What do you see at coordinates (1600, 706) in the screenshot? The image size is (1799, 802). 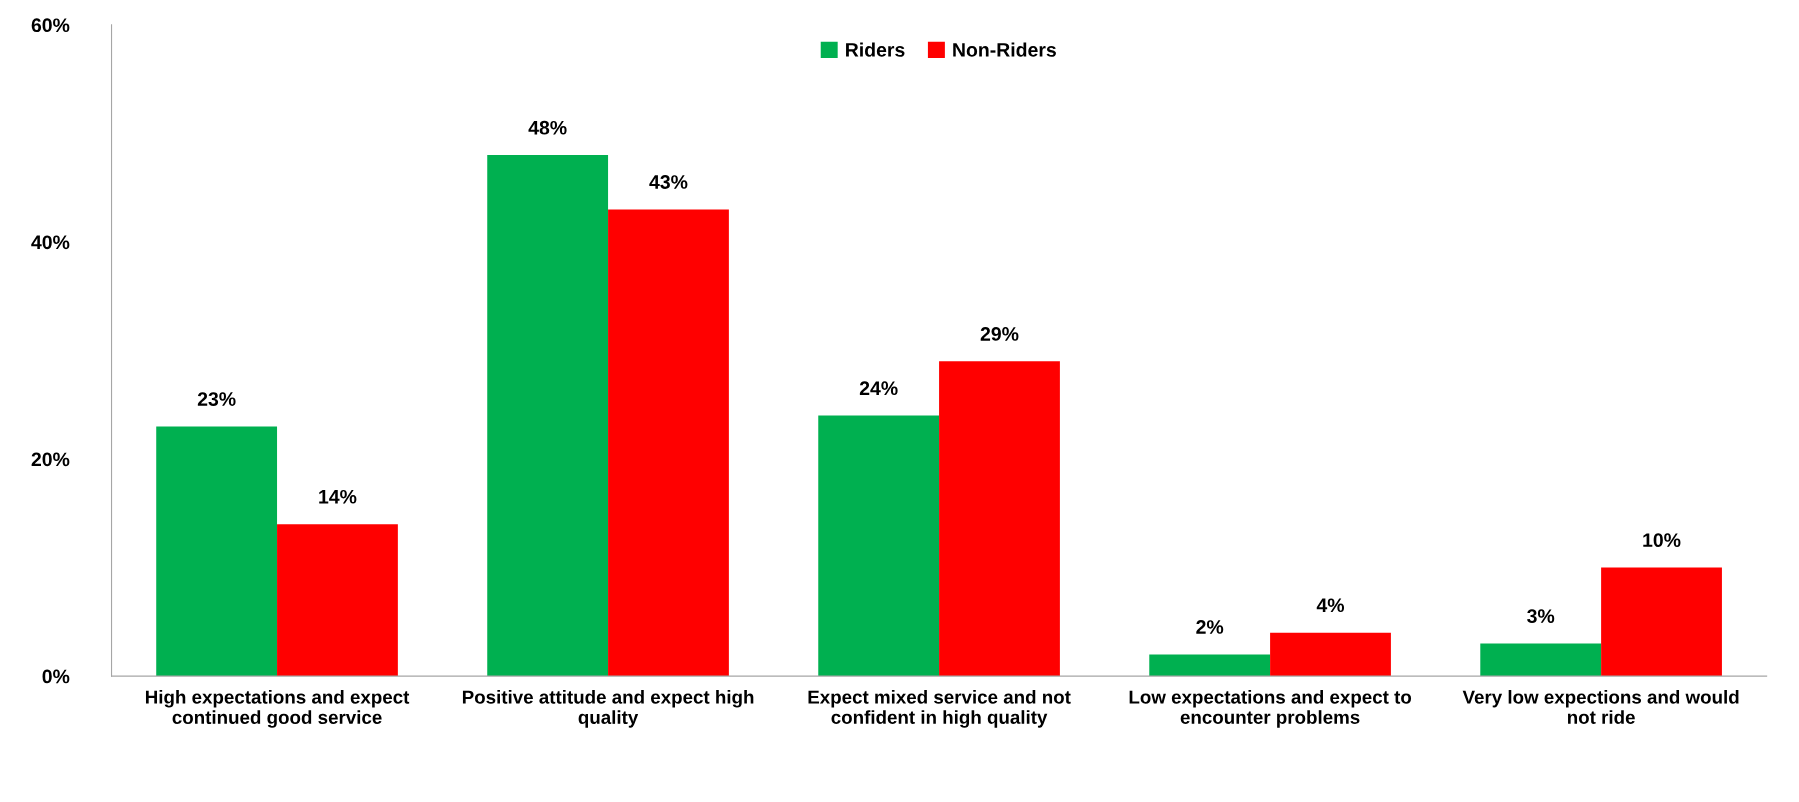 I see `x-tick-label: Very low expections and would not ride` at bounding box center [1600, 706].